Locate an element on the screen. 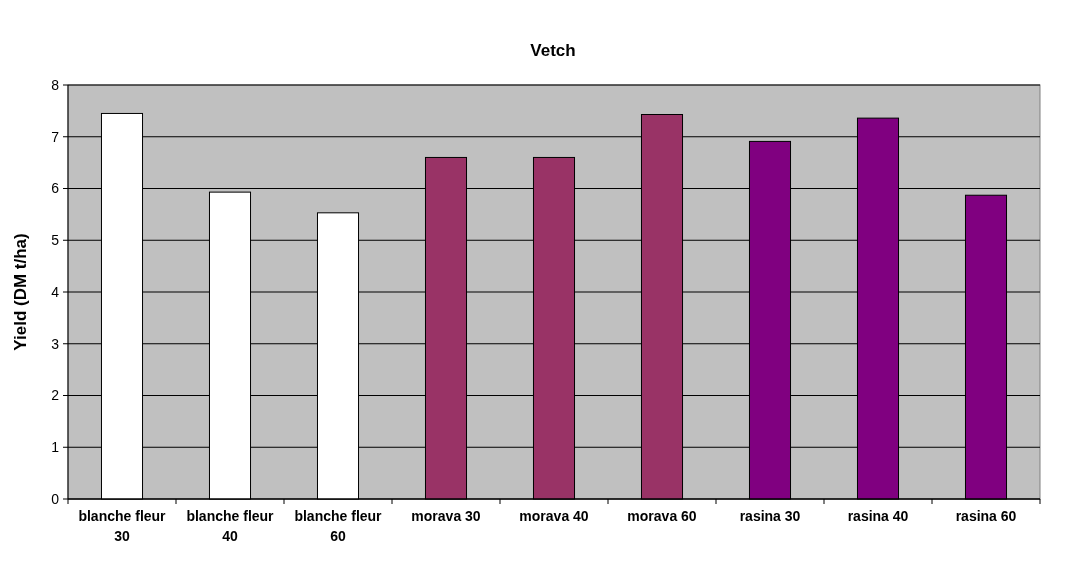  y-axis-title: Yield (DM t/ha) is located at coordinates (20, 292).